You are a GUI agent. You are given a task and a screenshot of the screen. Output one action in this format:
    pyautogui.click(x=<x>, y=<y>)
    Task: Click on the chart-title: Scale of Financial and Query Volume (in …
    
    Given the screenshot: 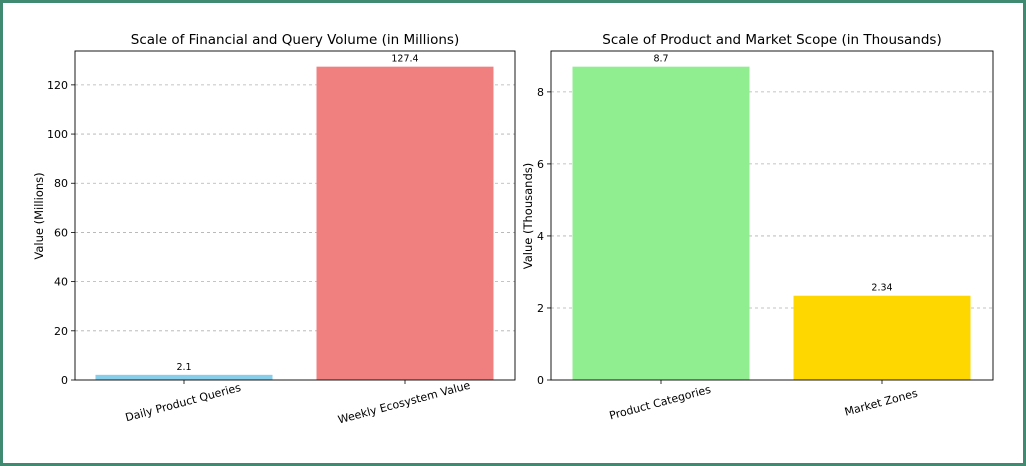 What is the action you would take?
    pyautogui.click(x=295, y=40)
    